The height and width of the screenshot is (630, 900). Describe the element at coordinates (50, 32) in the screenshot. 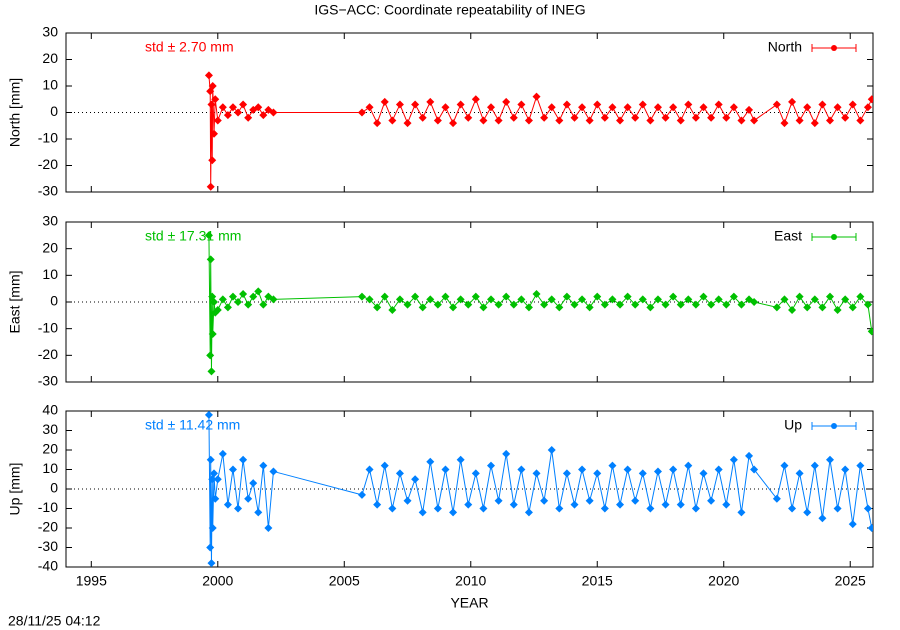

I see `y-tick-label: 30` at that location.